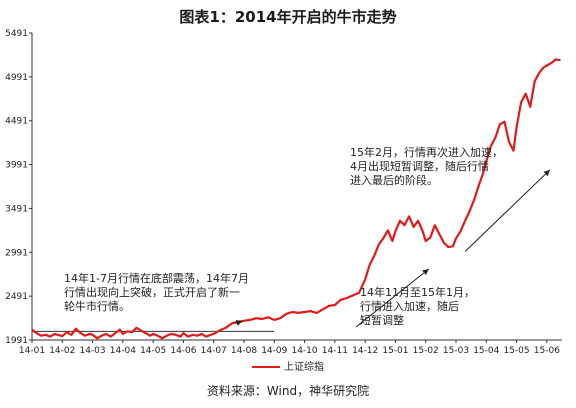 Image resolution: width=576 pixels, height=408 pixels. What do you see at coordinates (153, 351) in the screenshot?
I see `x-tick-label: 14-05` at bounding box center [153, 351].